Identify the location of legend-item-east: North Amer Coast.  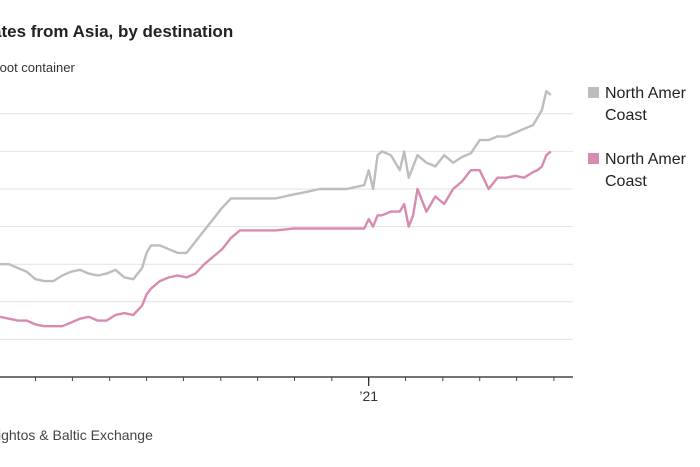
(644, 105).